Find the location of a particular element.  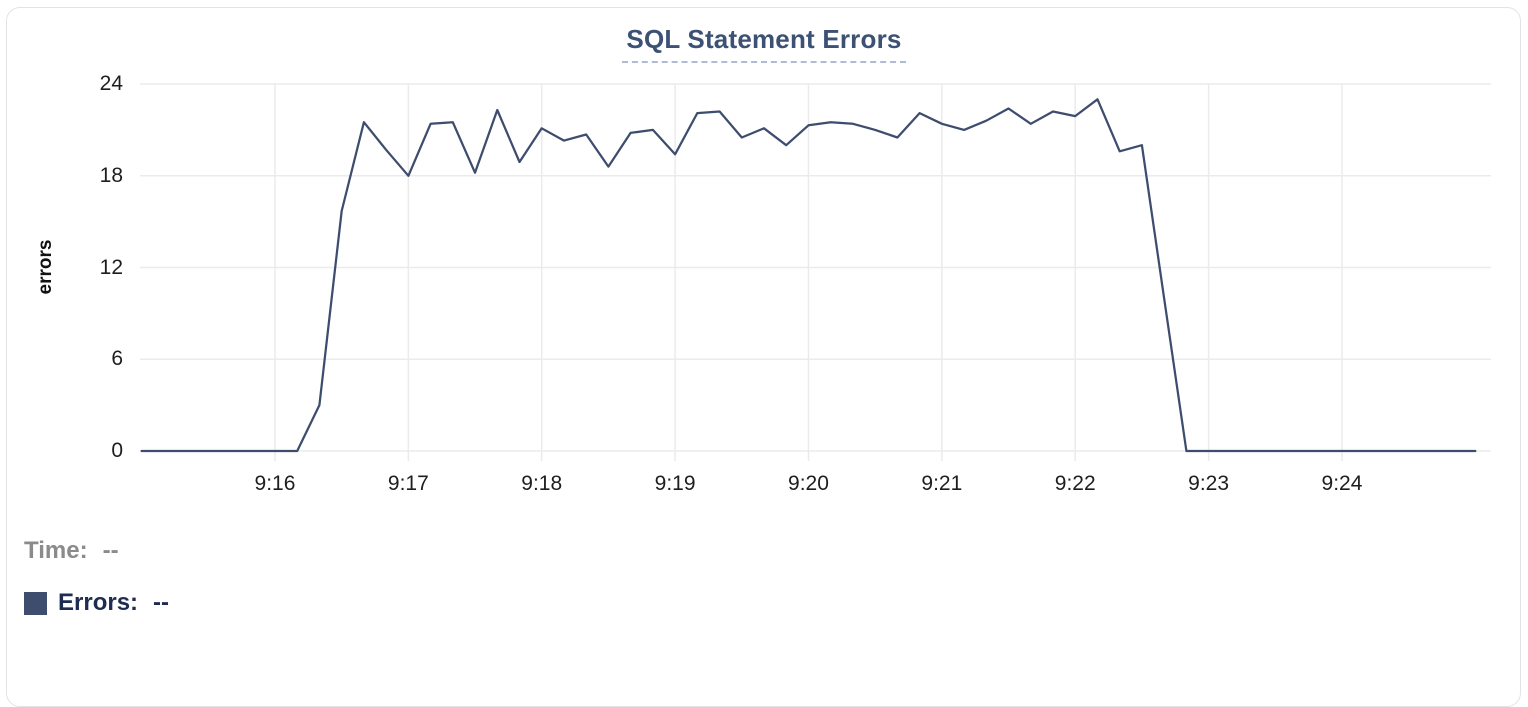

tooltip-time-row: Time: -- is located at coordinates (71, 551).